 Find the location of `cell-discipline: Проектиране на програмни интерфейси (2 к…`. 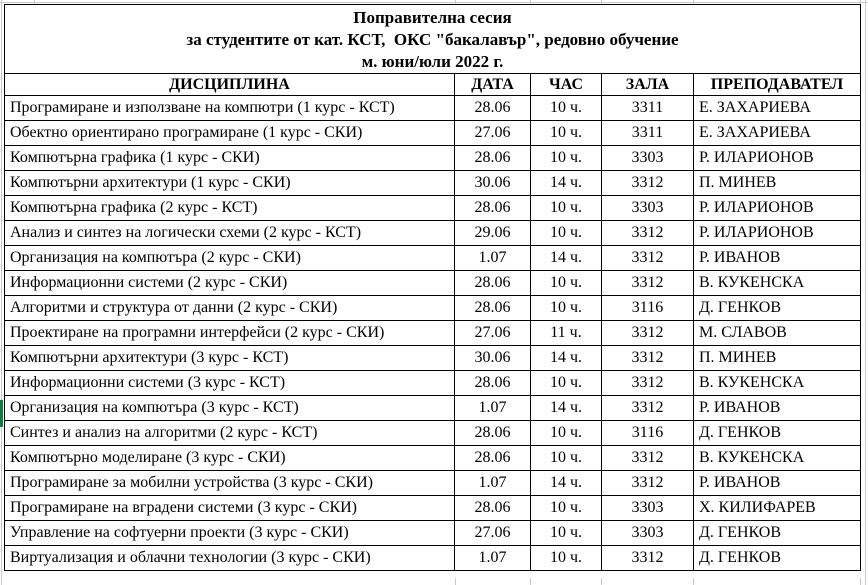

cell-discipline: Проектиране на програмни интерфейси (2 к… is located at coordinates (229, 333).